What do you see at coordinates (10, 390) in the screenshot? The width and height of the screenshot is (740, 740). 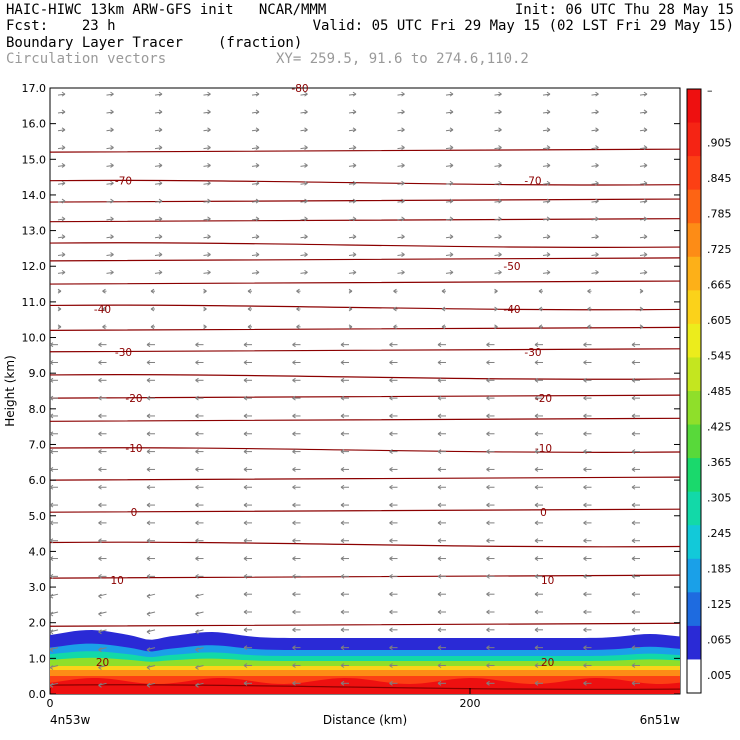 I see `y-axis-label: Height (km)` at bounding box center [10, 390].